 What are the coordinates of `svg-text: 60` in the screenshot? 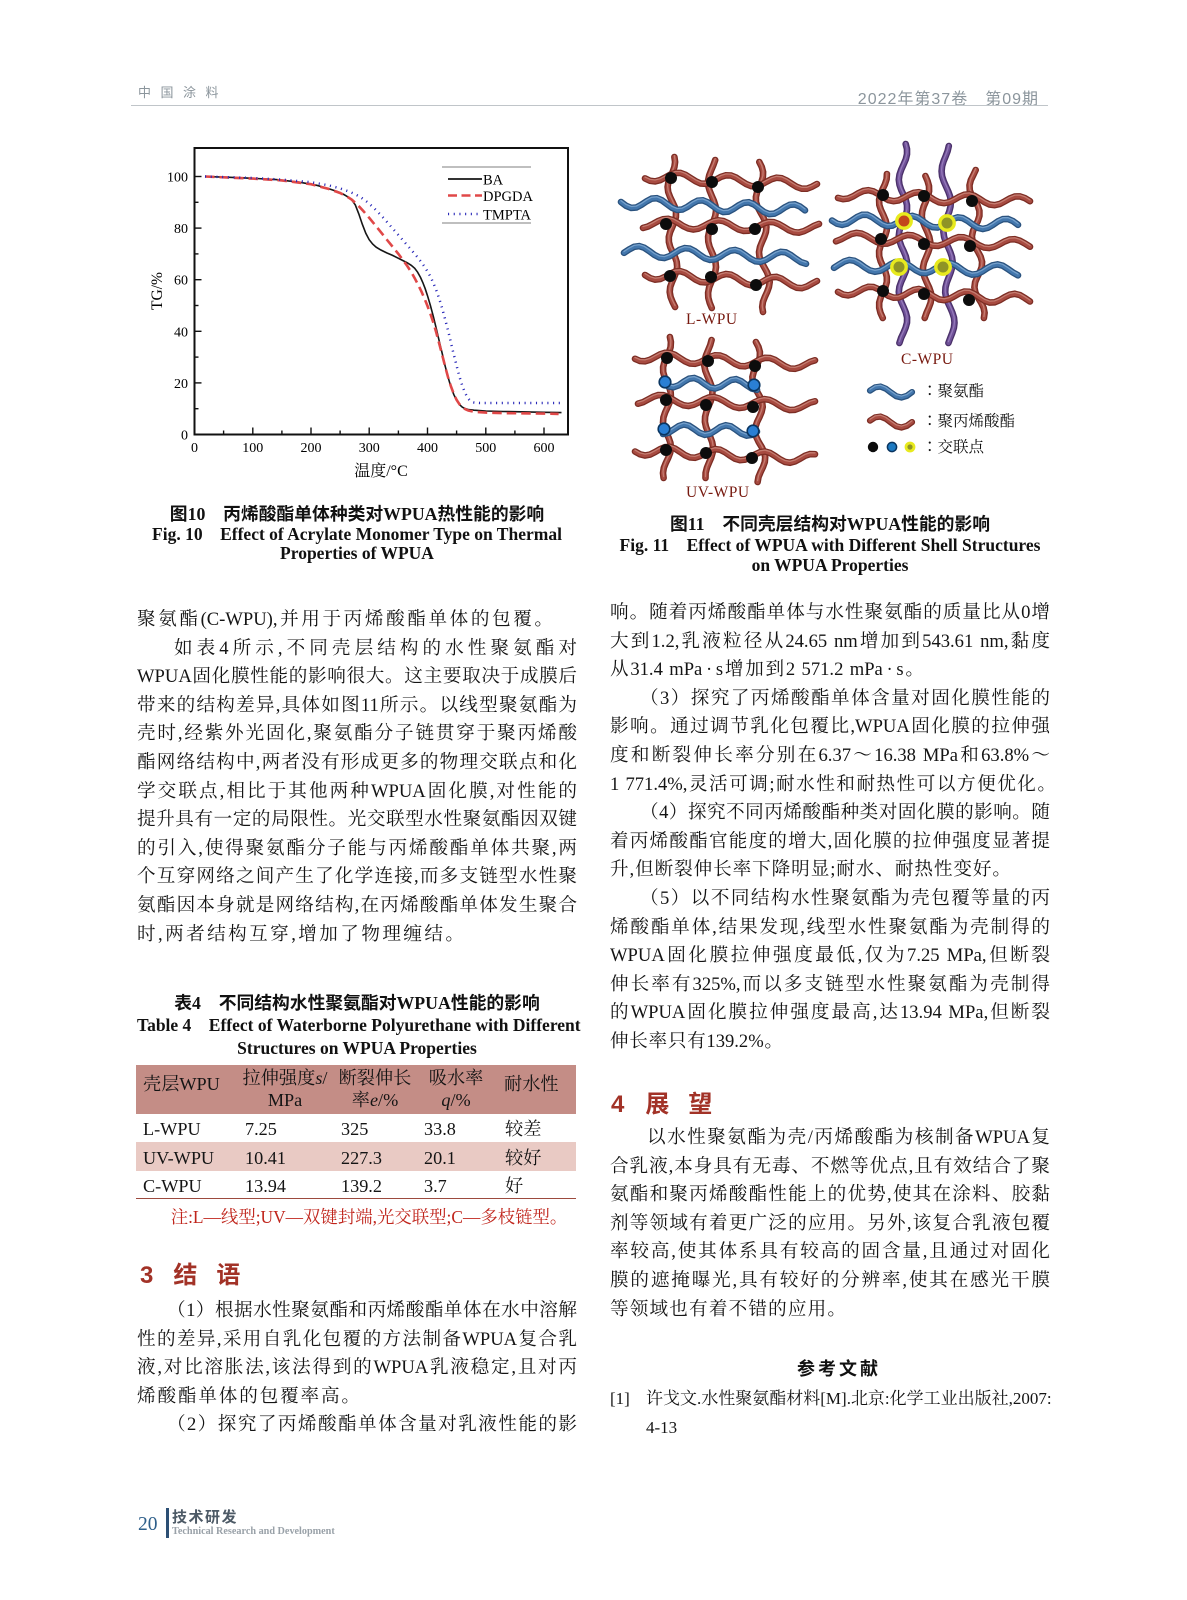 It's located at (181, 281).